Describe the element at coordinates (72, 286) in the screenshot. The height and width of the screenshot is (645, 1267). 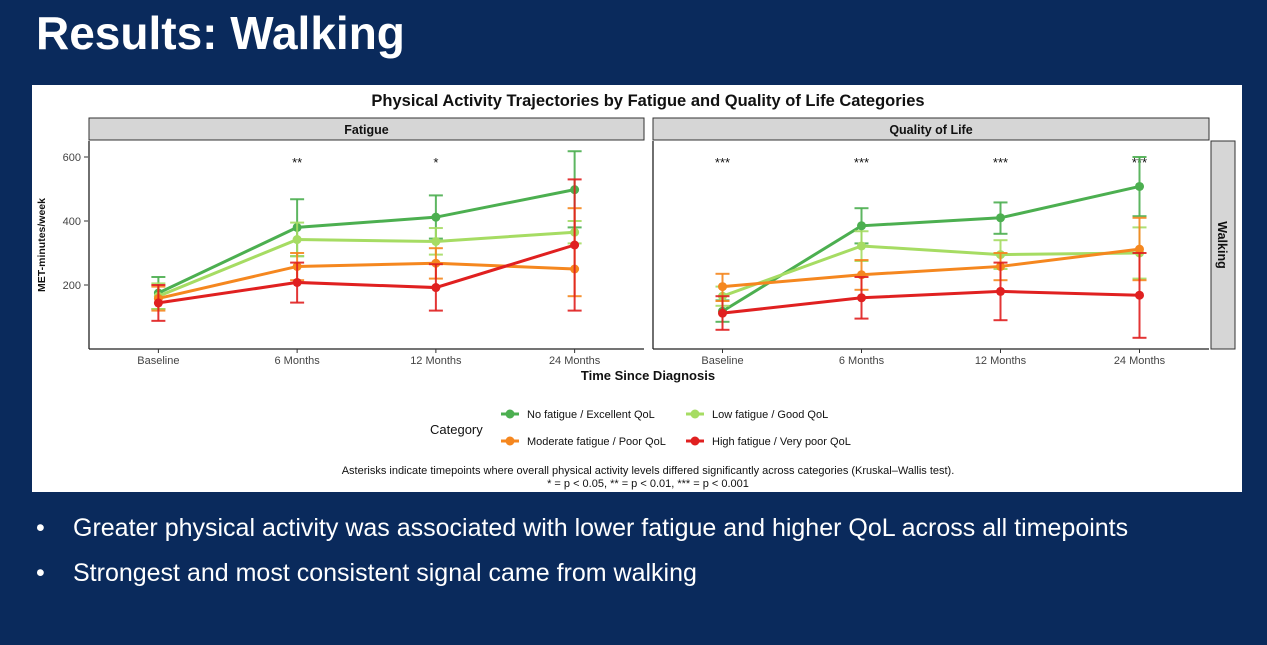
I see `y-tick-label: 200` at that location.